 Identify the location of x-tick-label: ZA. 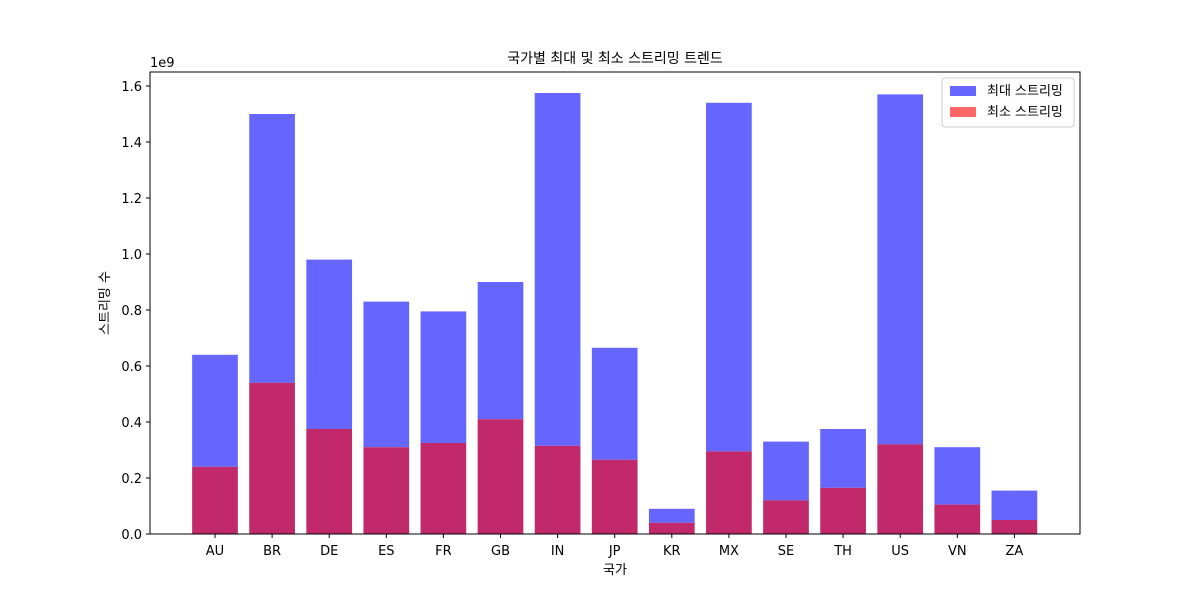
(1014, 551).